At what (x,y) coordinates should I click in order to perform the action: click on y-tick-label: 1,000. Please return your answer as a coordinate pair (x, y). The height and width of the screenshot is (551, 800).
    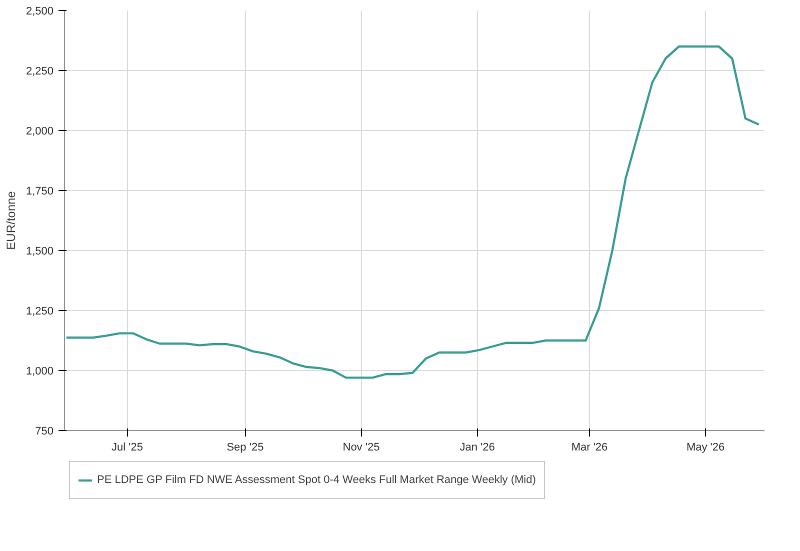
    Looking at the image, I should click on (40, 372).